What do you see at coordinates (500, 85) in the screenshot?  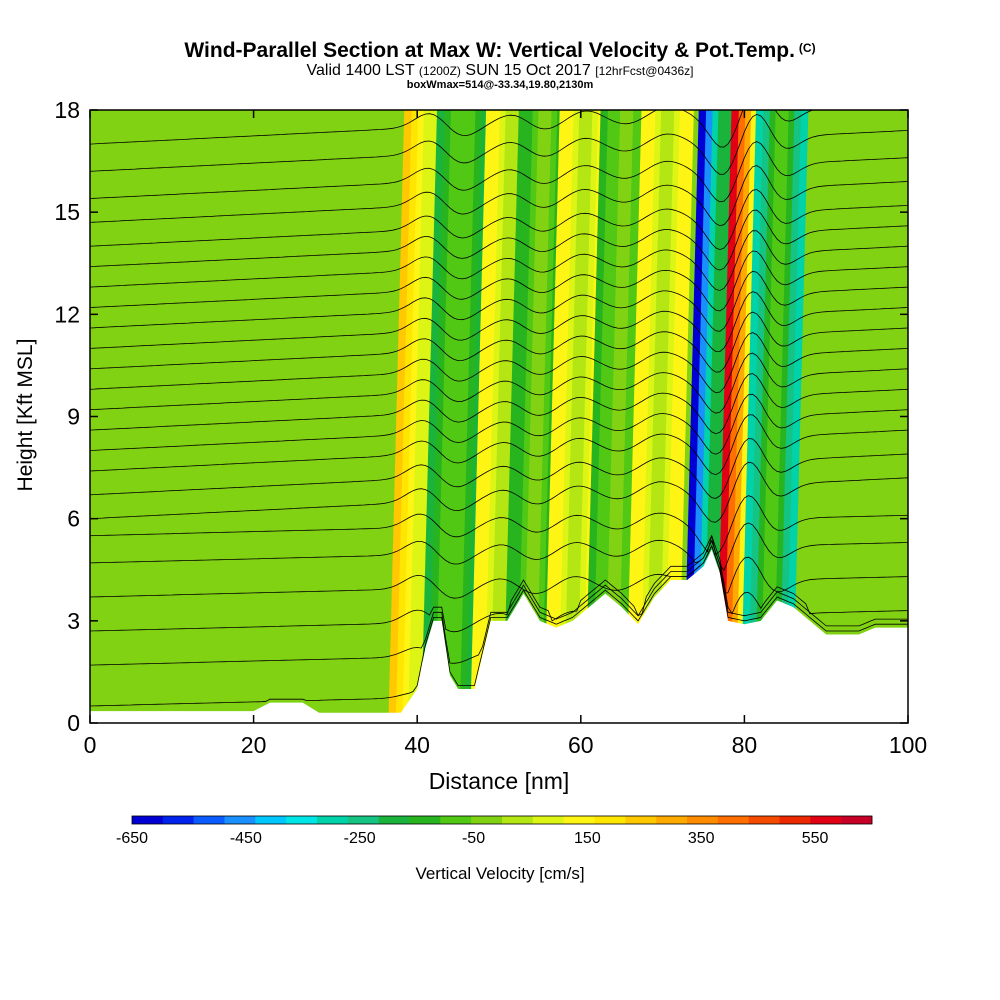 I see `chart-subtitle: boxWmax=514@-33.34,19.80,2130m` at bounding box center [500, 85].